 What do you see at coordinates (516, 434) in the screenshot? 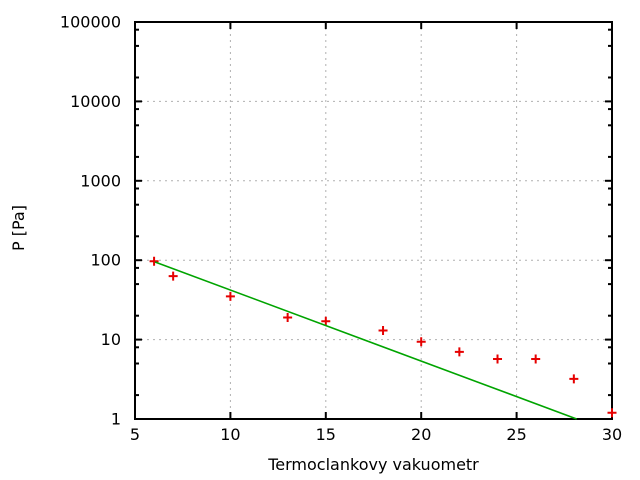
I see `x-tick-label: 25` at bounding box center [516, 434].